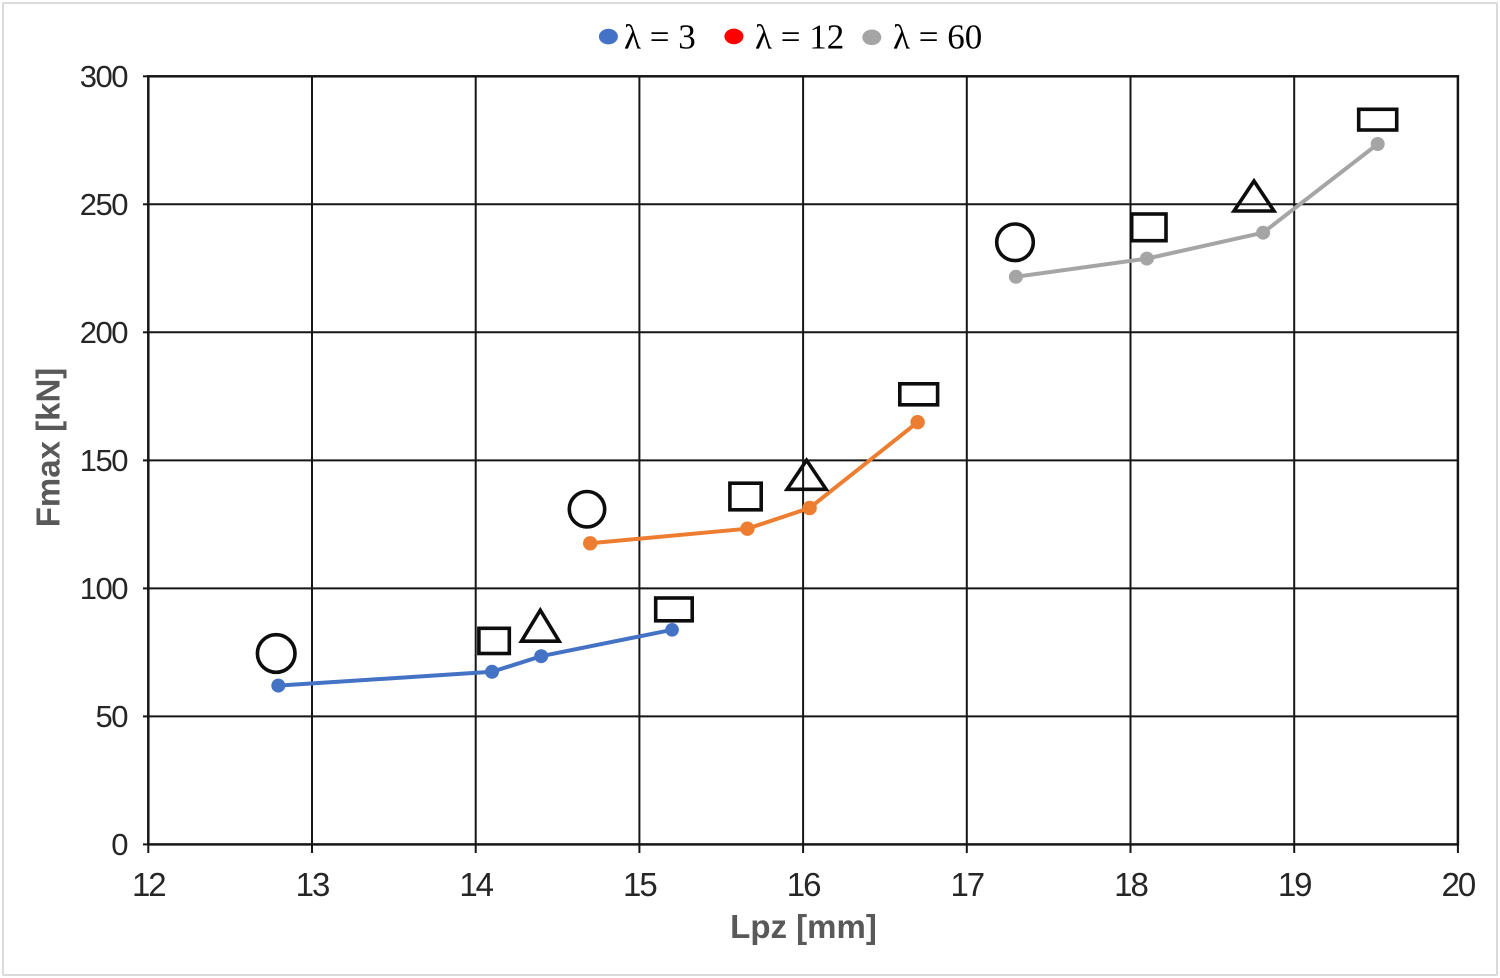  What do you see at coordinates (937, 37) in the screenshot?
I see `svg-text: λ = 60` at bounding box center [937, 37].